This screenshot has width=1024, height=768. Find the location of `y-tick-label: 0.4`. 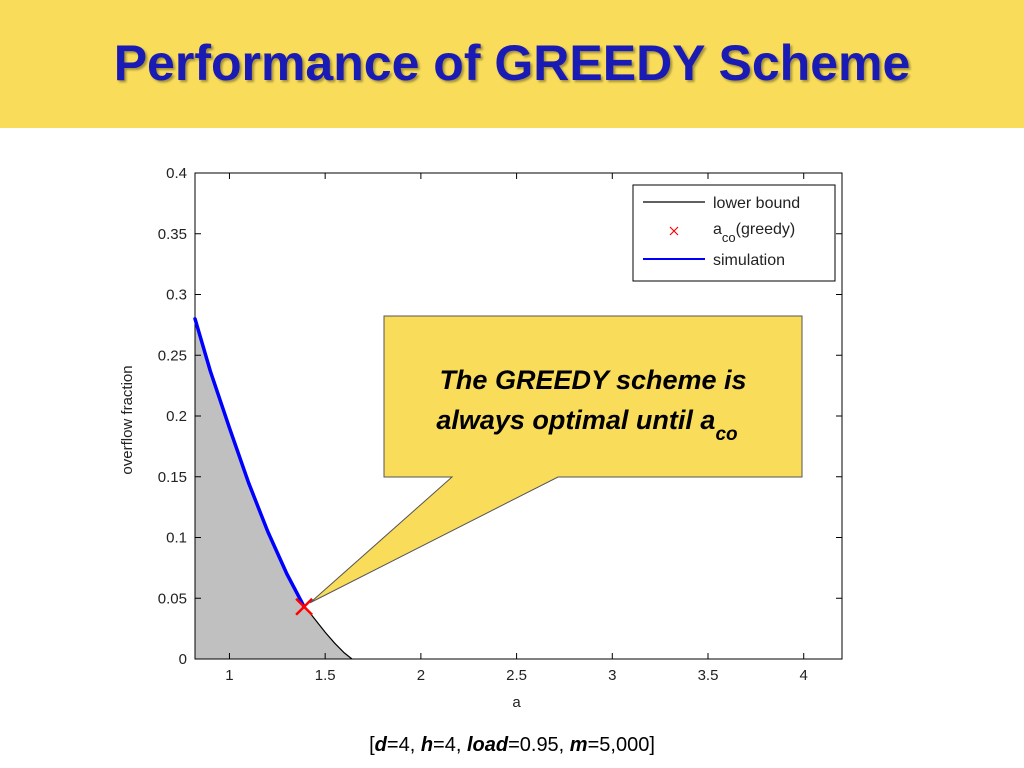

y-tick-label: 0.4 is located at coordinates (176, 173).